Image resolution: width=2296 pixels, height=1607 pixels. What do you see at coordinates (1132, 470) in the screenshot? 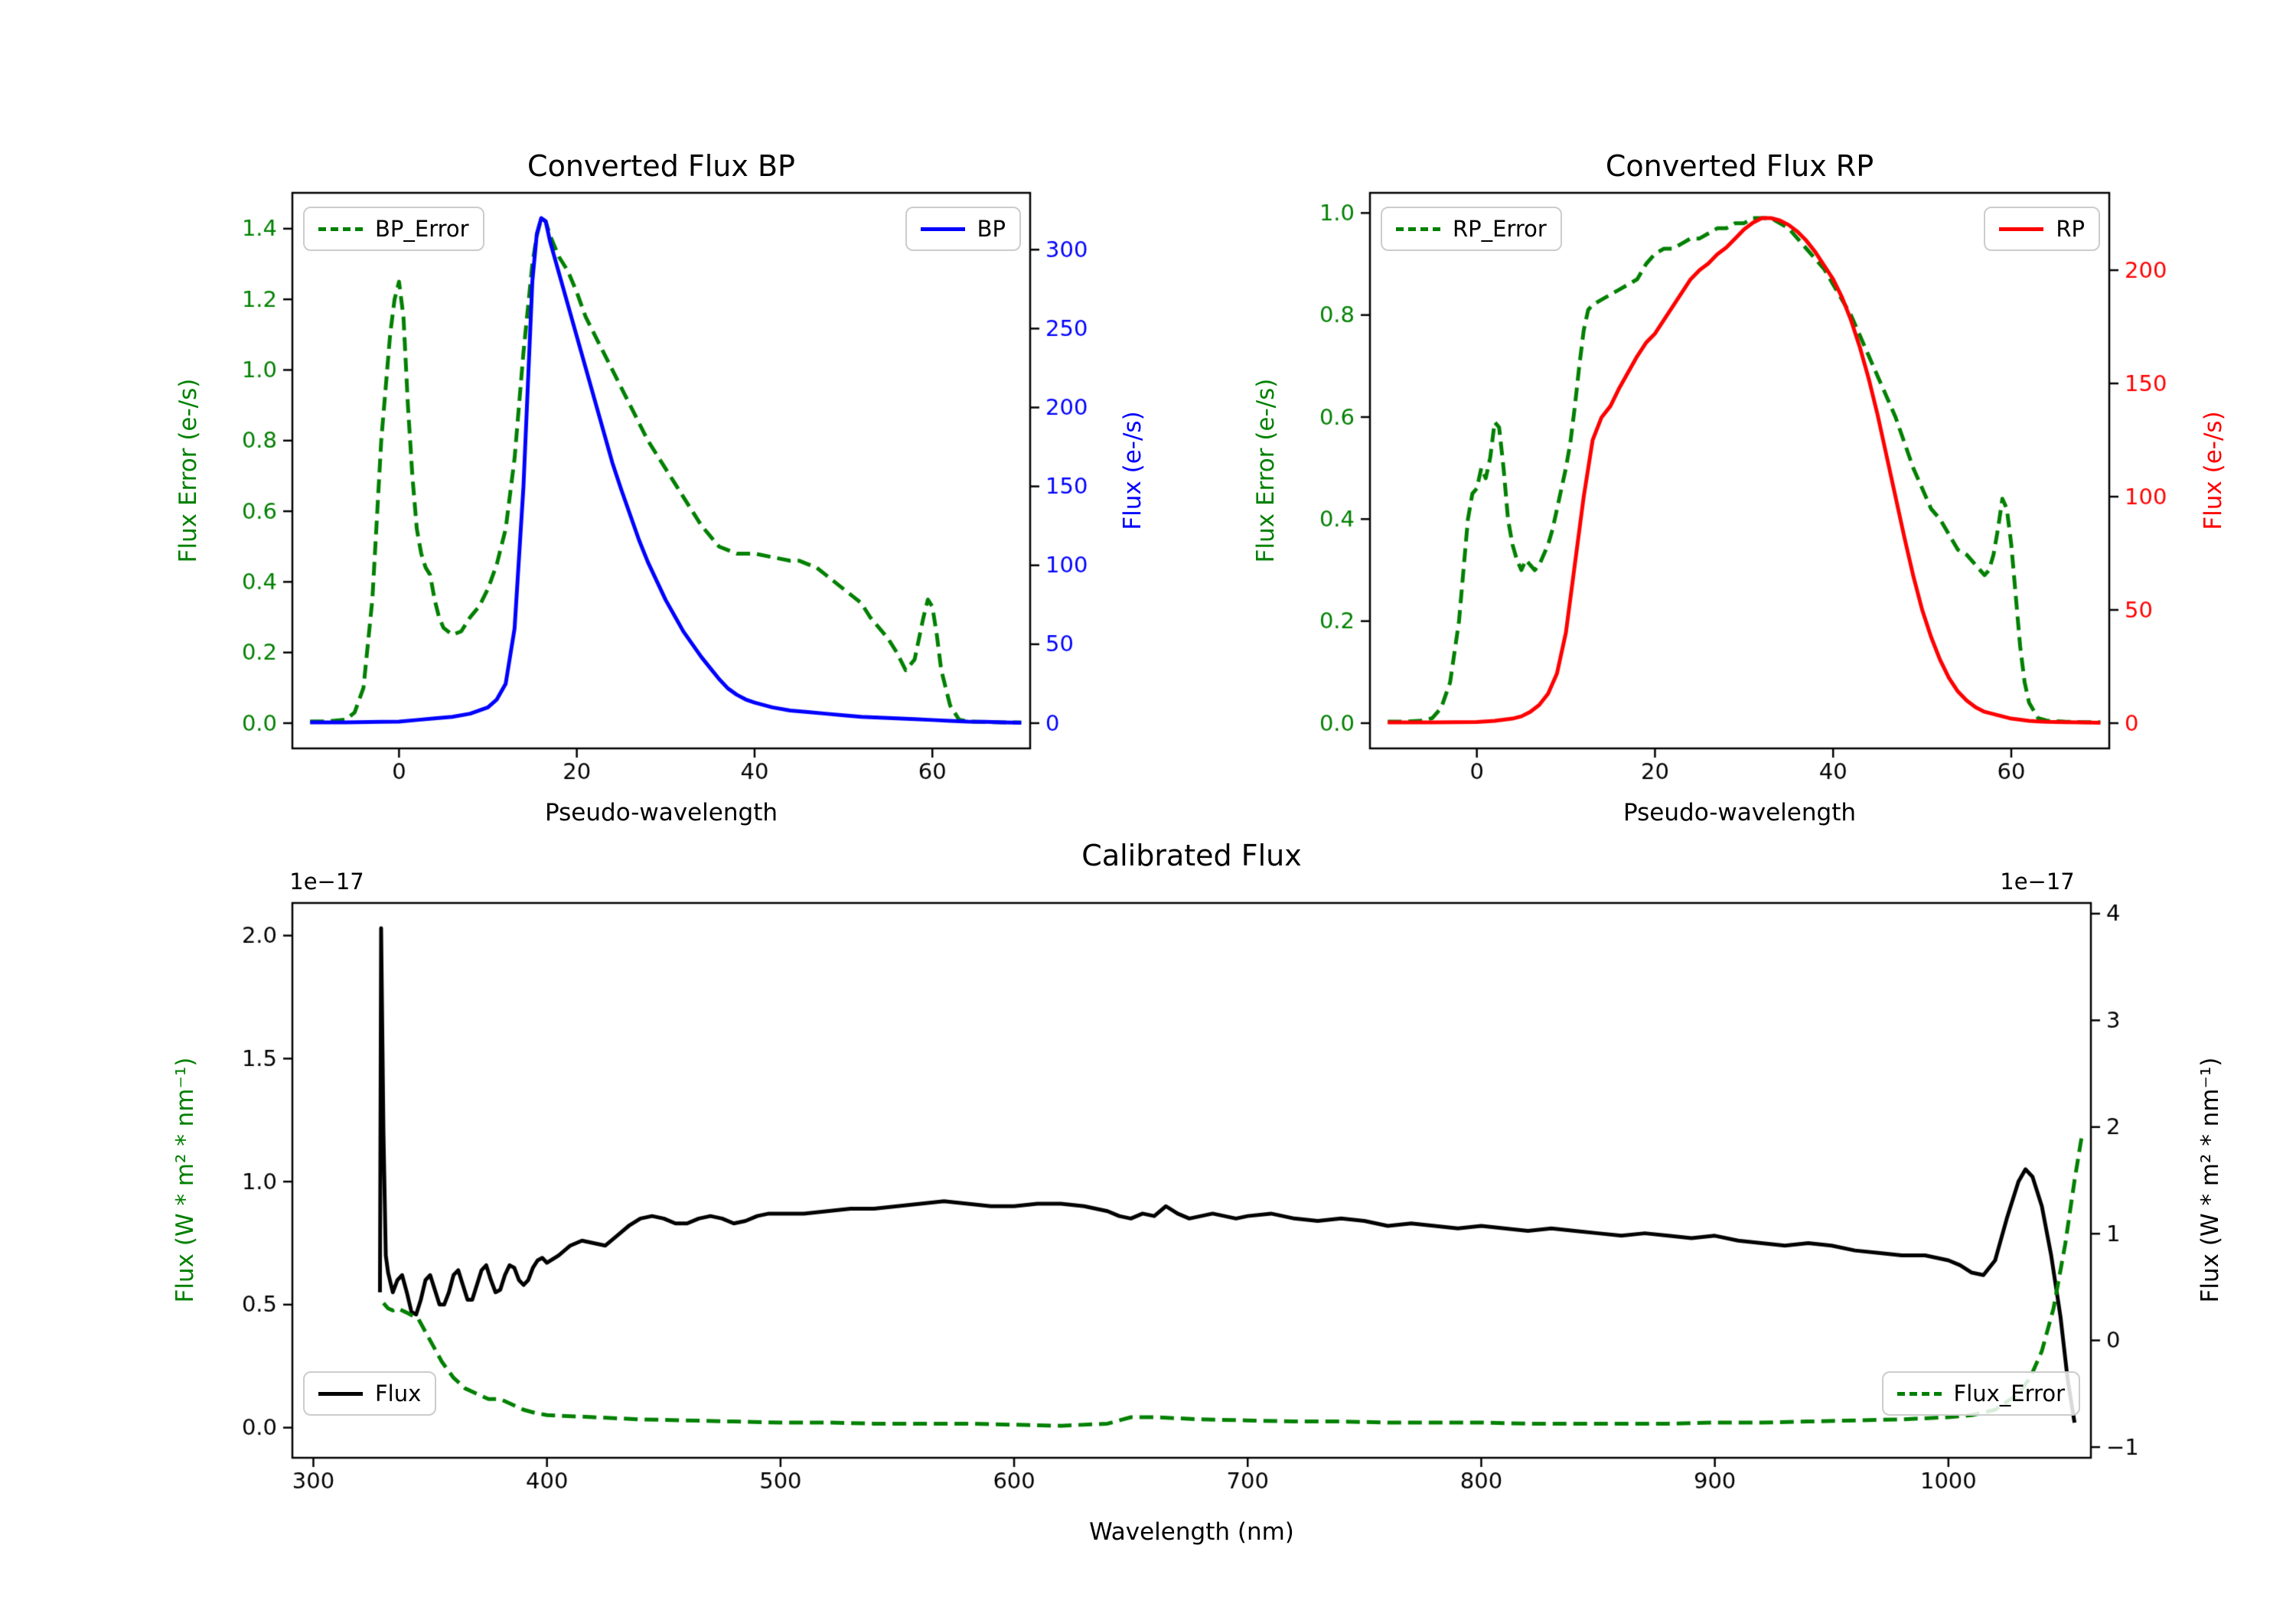
I see `bp-right-yaxis-label: Flux (e-/s)` at bounding box center [1132, 470].